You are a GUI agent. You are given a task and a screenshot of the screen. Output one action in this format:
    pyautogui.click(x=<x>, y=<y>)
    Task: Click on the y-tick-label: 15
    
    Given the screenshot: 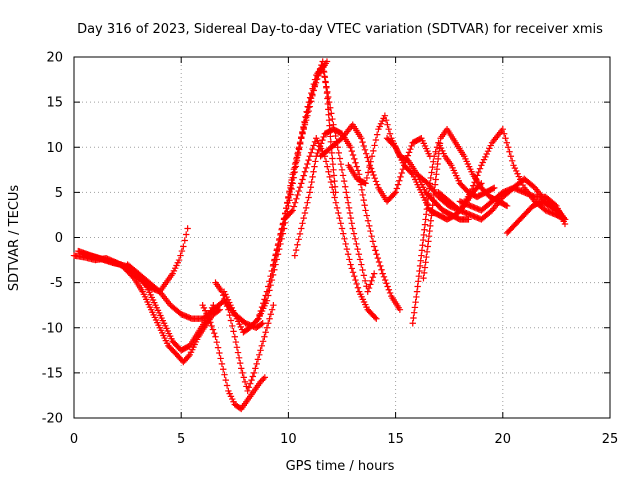 What is the action you would take?
    pyautogui.click(x=54, y=103)
    